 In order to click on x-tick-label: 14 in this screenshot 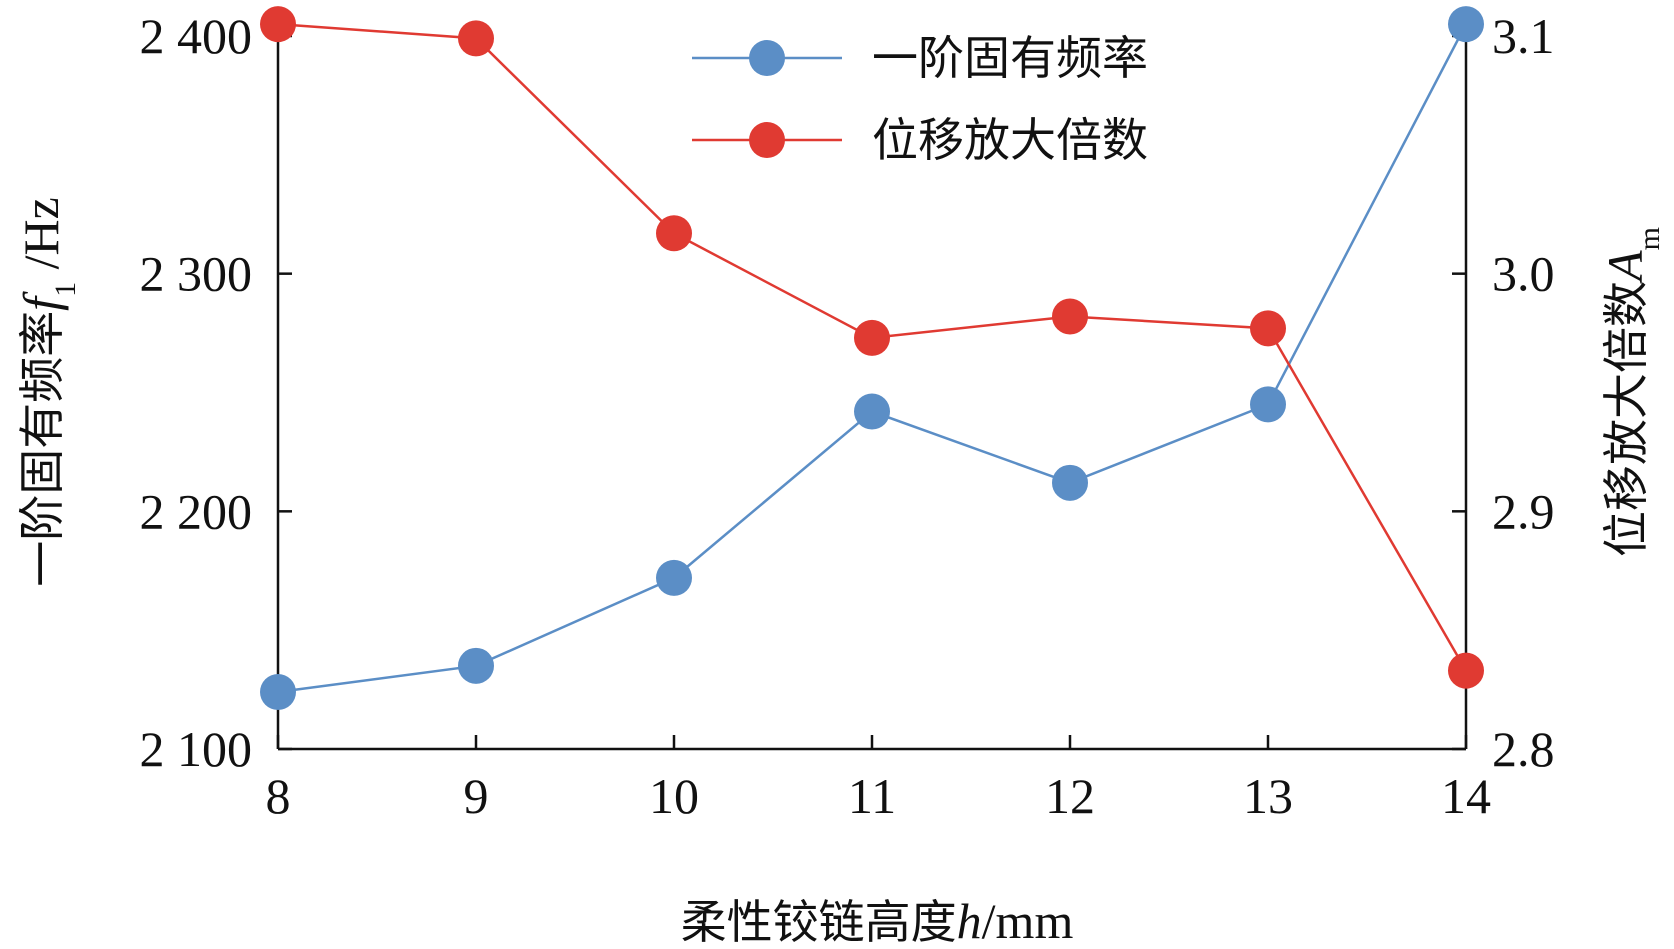, I will do `click(1466, 796)`.